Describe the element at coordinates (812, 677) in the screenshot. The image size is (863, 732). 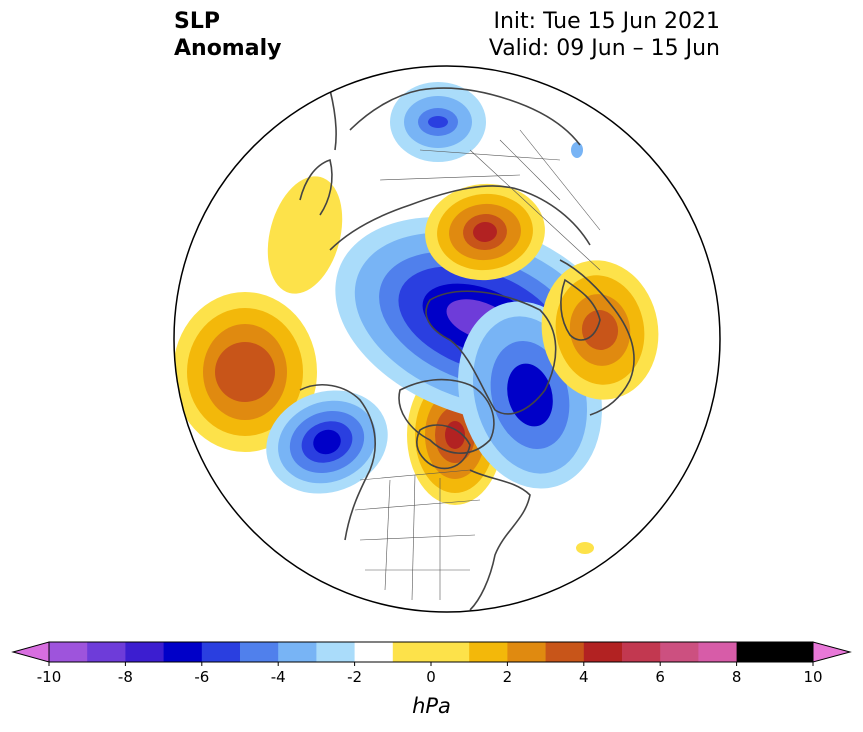
I see `colorbar-tick-label-10: 10` at that location.